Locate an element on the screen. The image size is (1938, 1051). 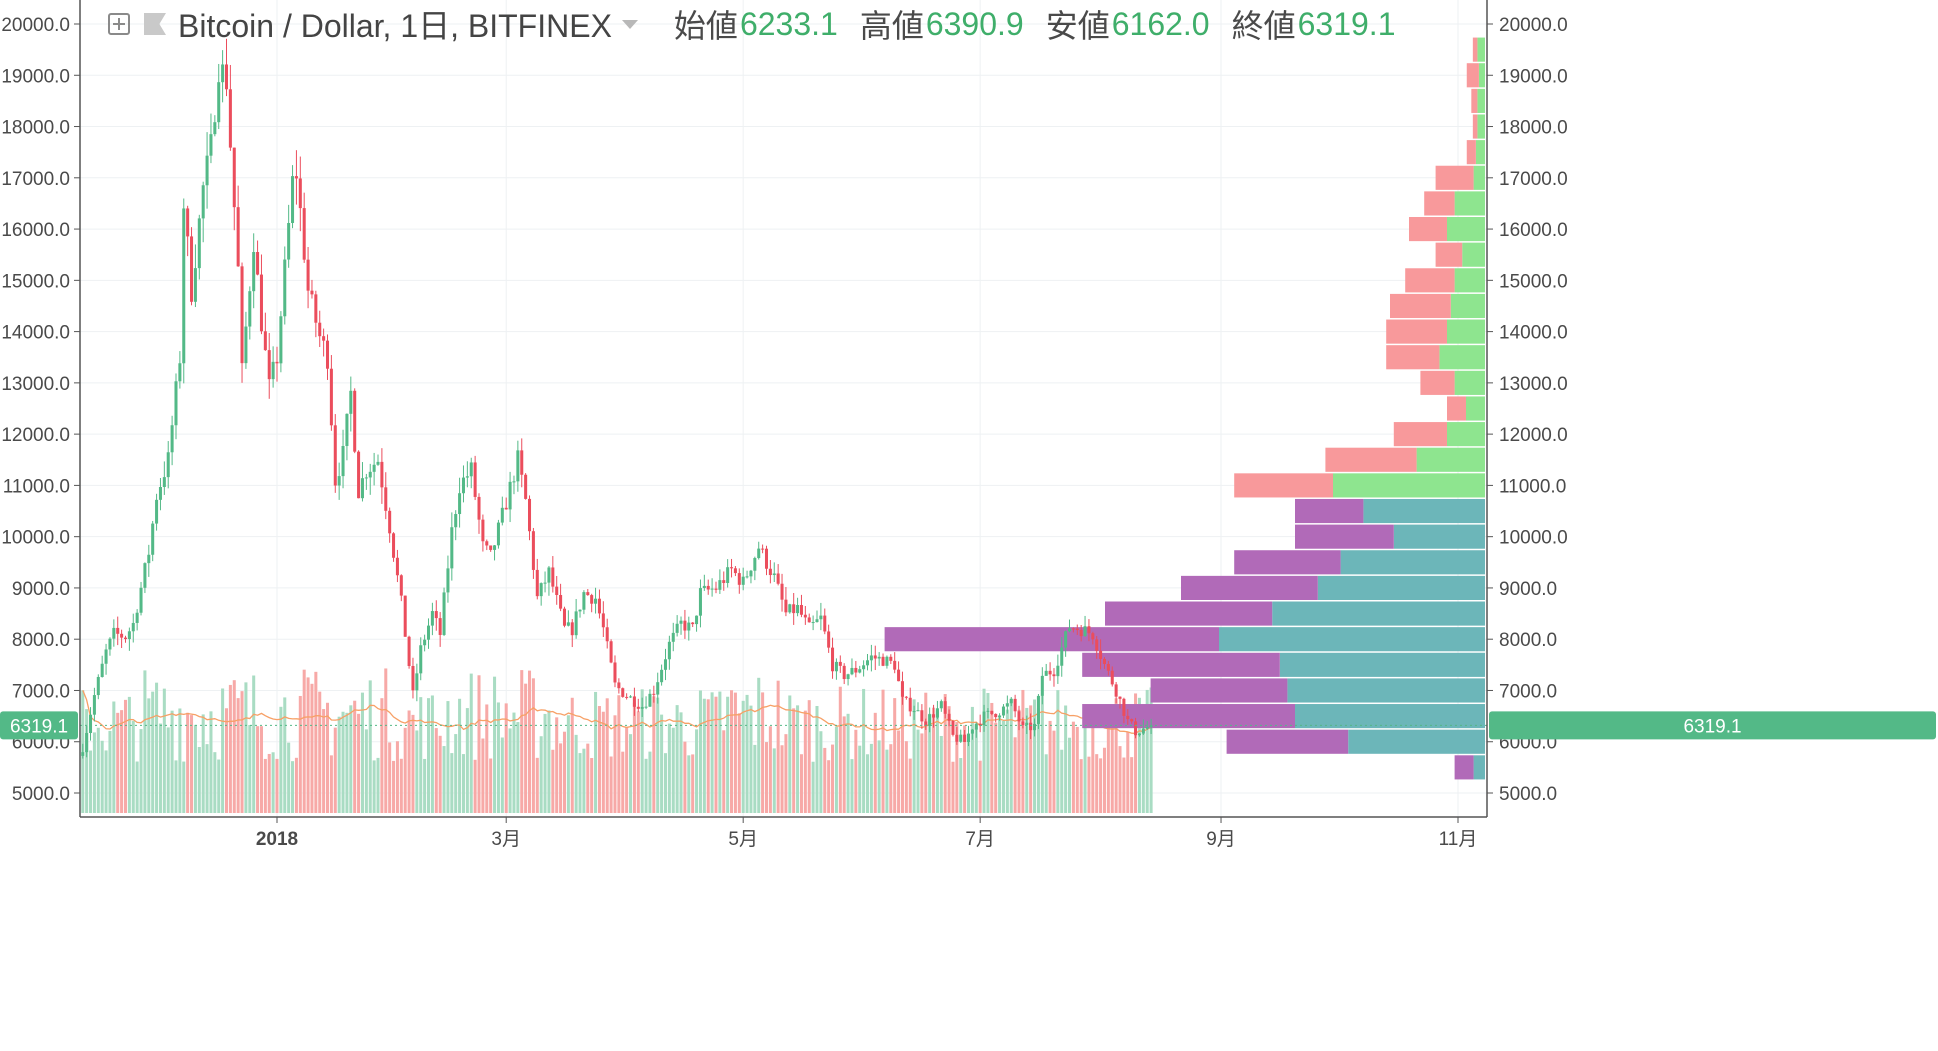
last-price-label: 6319.1 is located at coordinates (1712, 726).